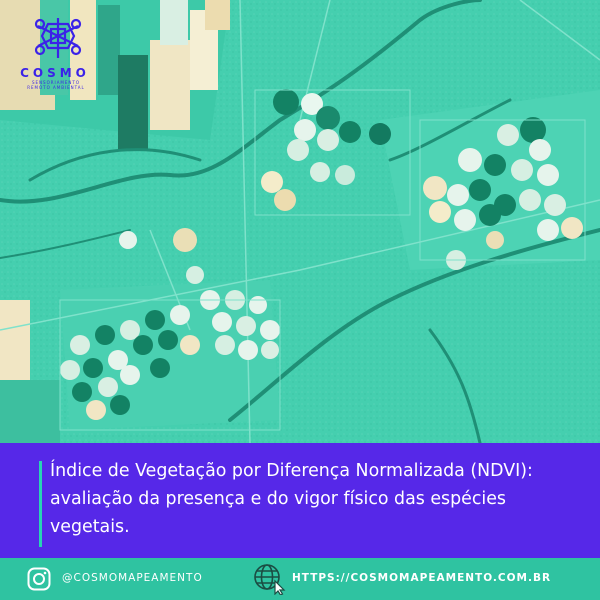 This screenshot has height=600, width=600. What do you see at coordinates (56, 85) in the screenshot?
I see `brand-tagline: SENSORIAMENTO REMOTO AMBIENTAL` at bounding box center [56, 85].